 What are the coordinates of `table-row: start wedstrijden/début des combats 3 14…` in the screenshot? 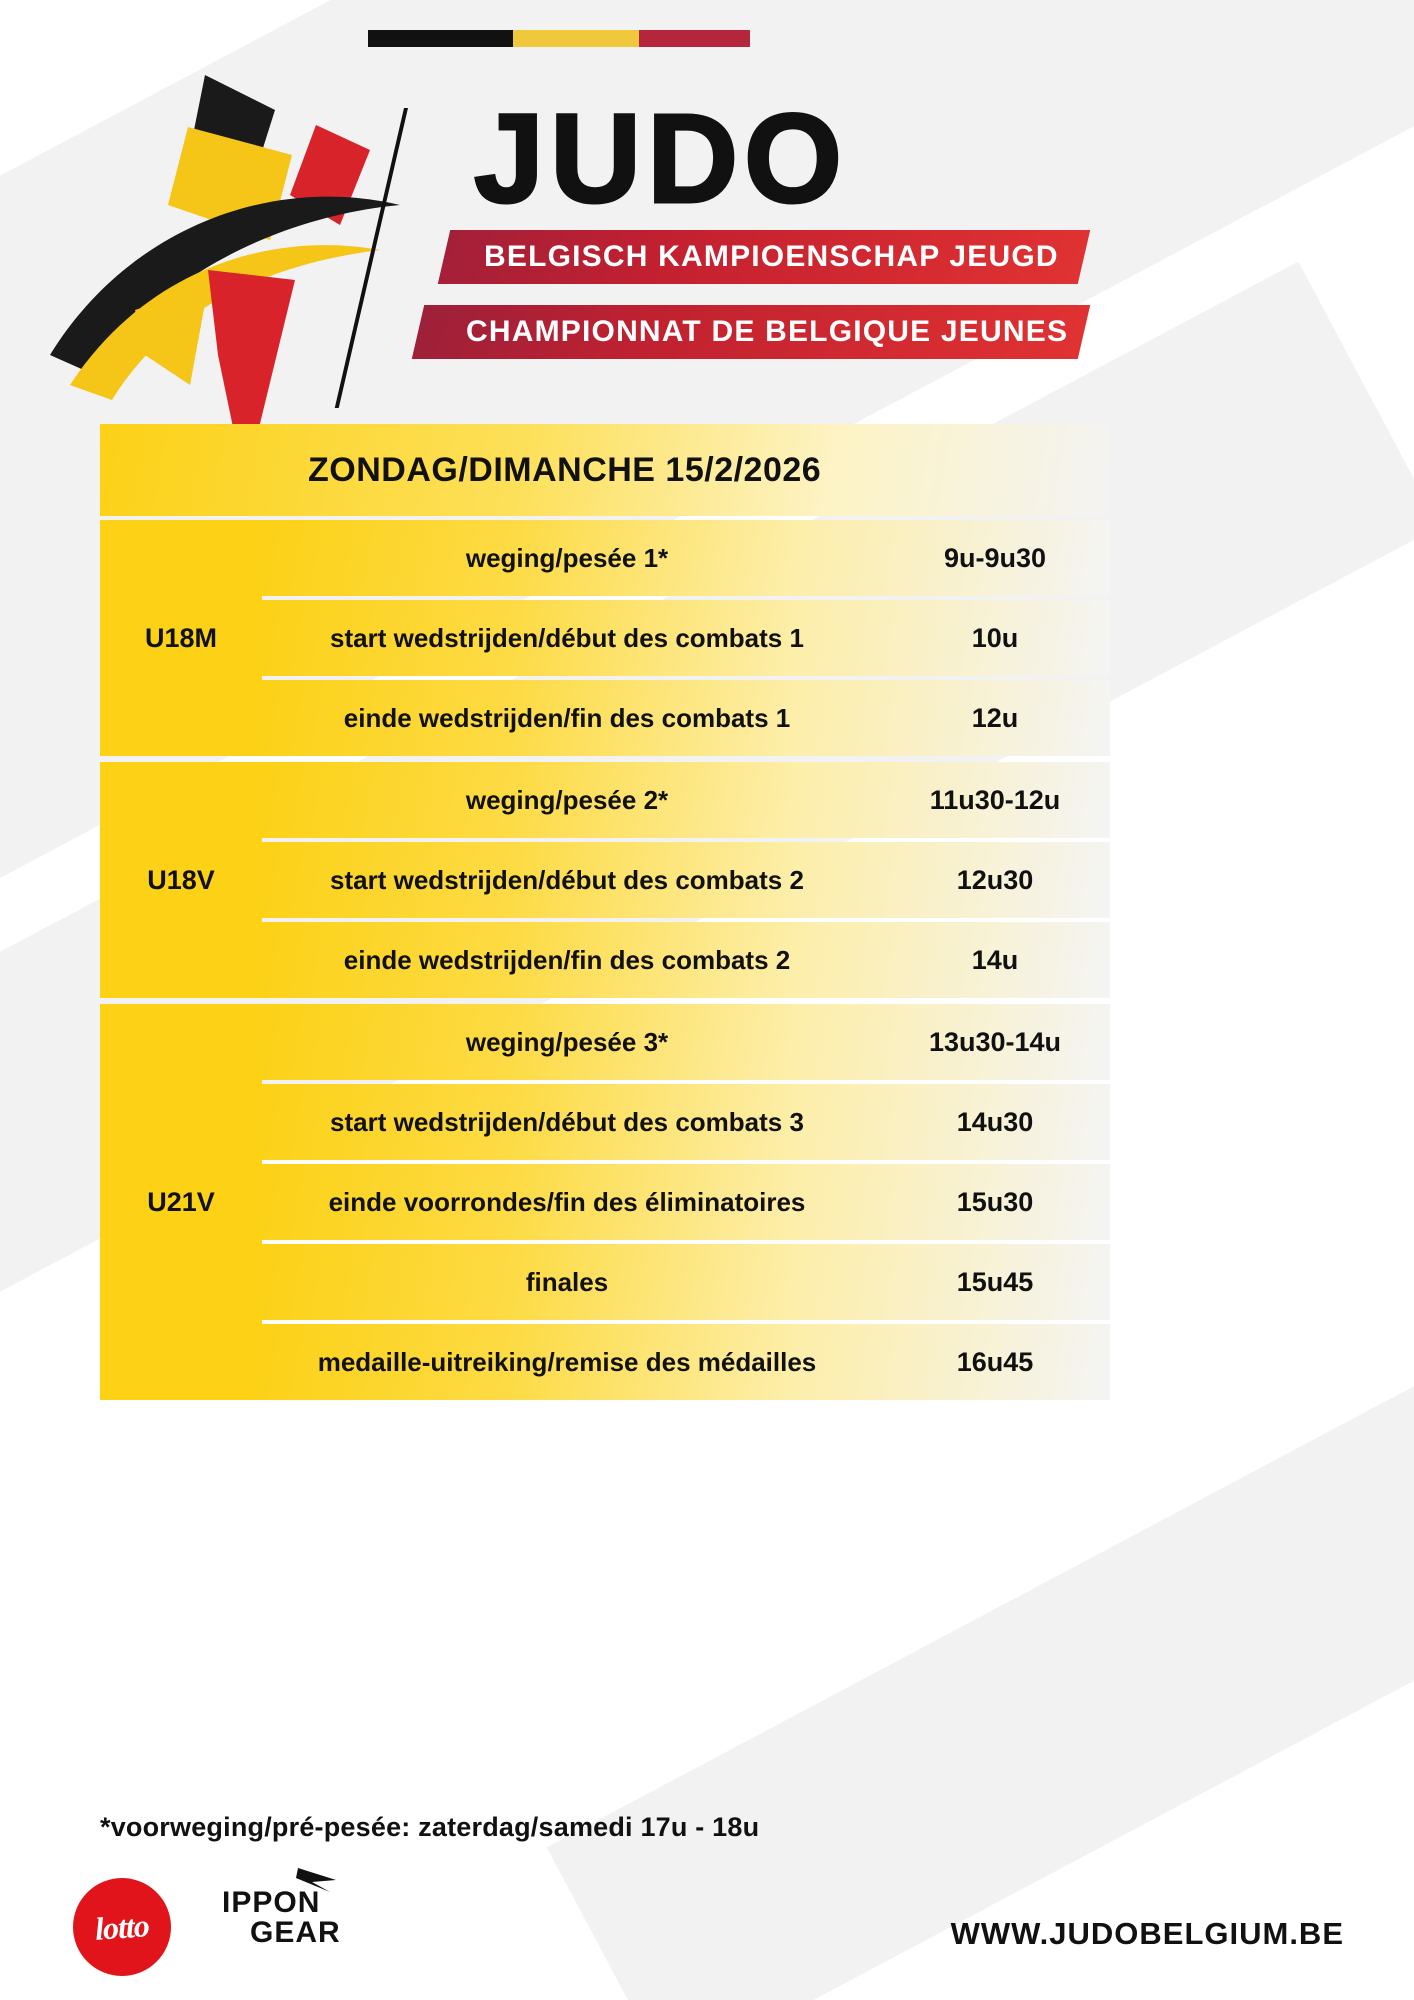 It's located at (686, 1122).